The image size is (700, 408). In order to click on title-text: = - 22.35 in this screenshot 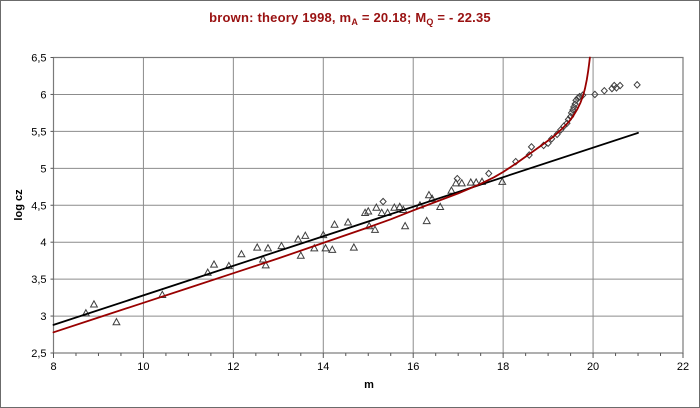, I will do `click(462, 17)`.